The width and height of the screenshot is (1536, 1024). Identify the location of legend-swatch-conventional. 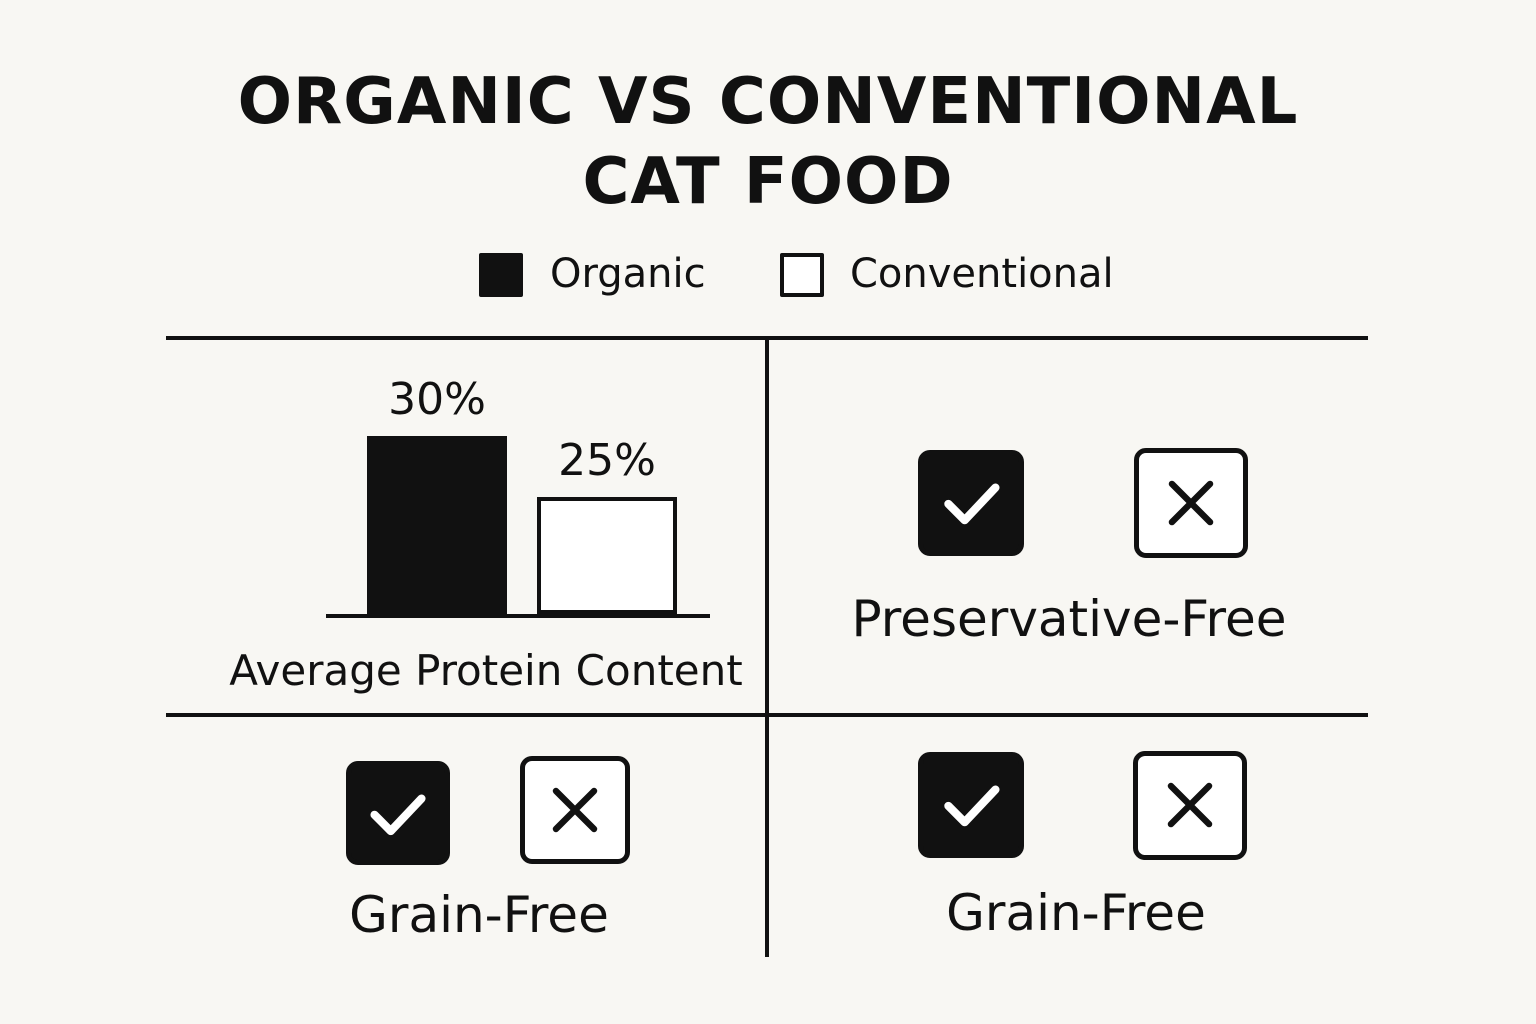
(802, 275).